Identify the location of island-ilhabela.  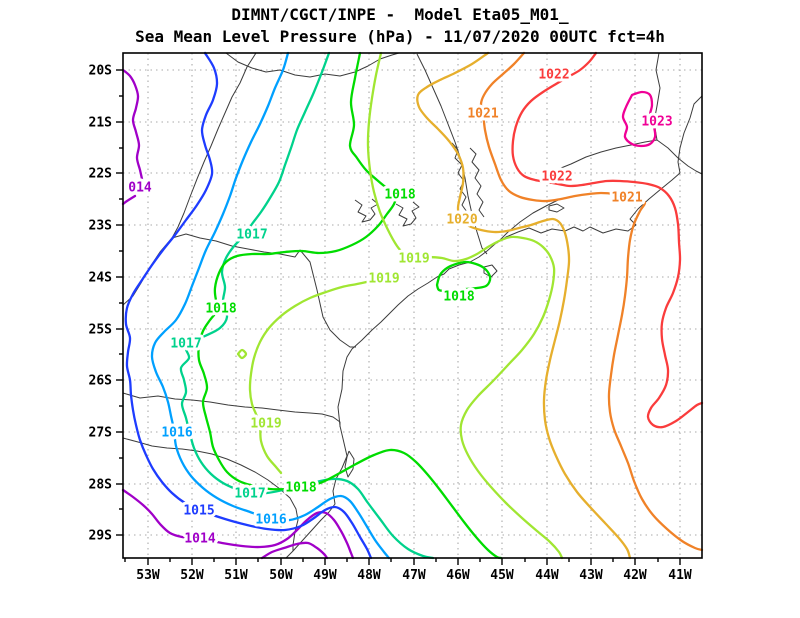
(490, 271).